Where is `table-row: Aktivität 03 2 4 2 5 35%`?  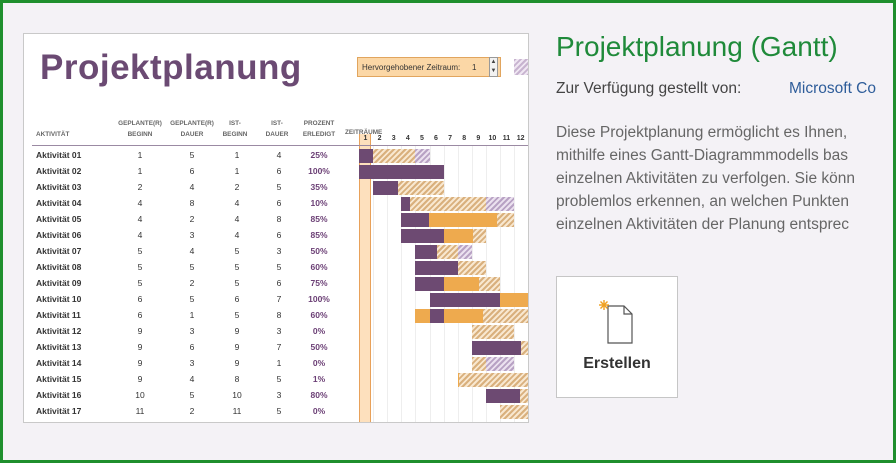
table-row: Aktivität 03 2 4 2 5 35% is located at coordinates (276, 187).